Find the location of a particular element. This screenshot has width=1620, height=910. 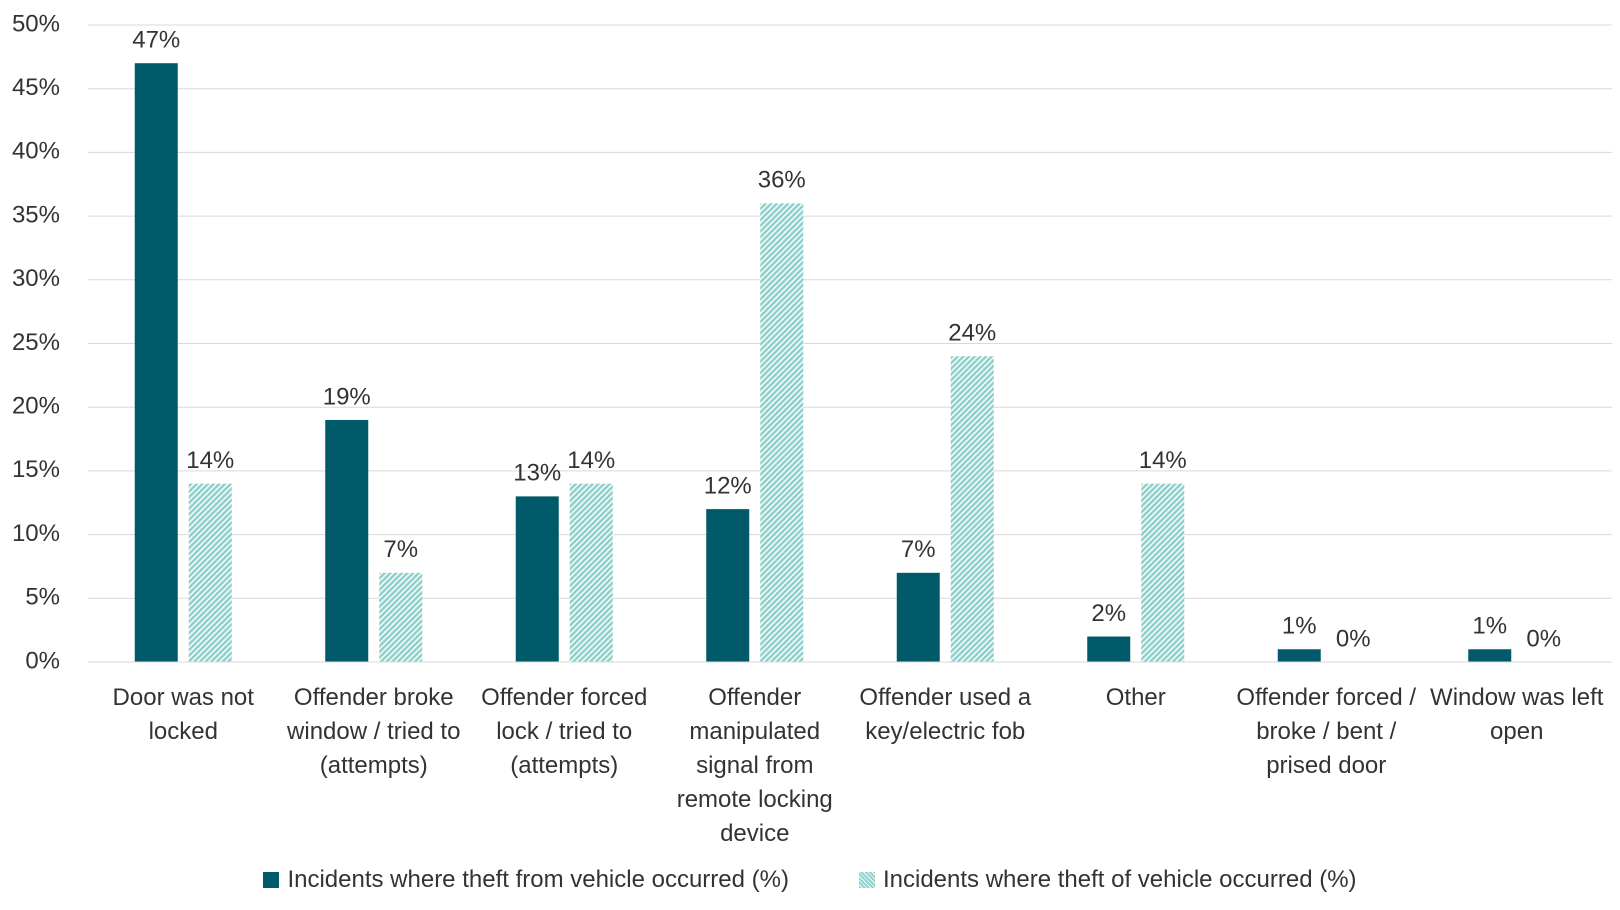

y-tick-label: 15% is located at coordinates (36, 469).